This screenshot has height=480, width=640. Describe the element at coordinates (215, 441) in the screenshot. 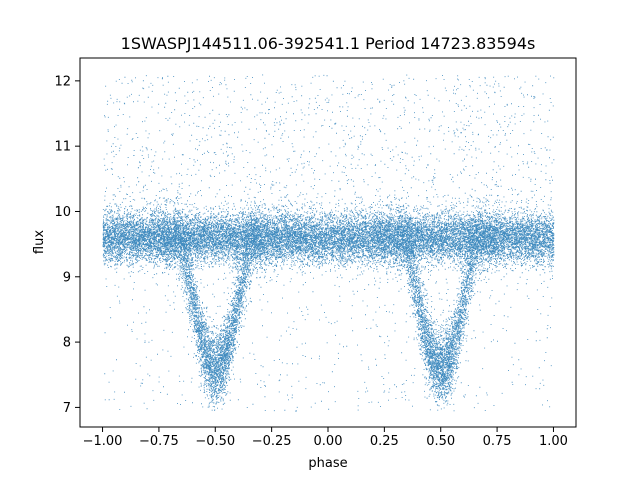

I see `x-tick-label: −0.50` at that location.